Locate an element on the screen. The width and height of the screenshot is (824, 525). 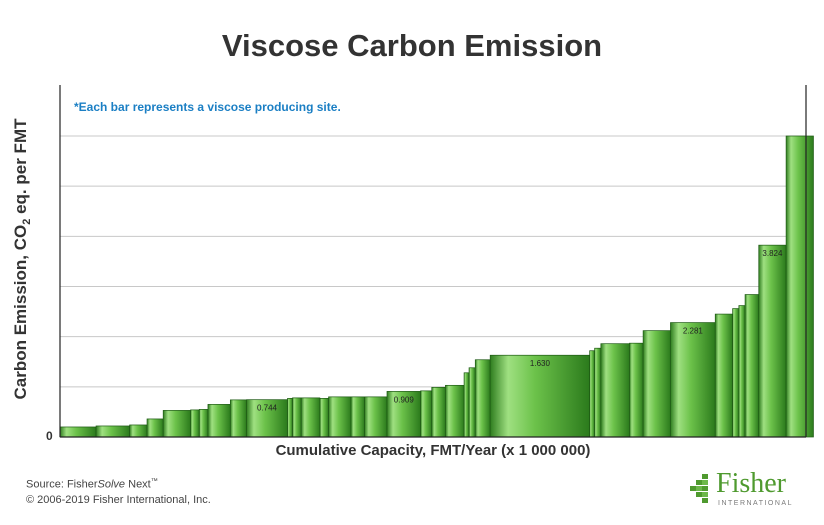
logo-wordmark: Fisher is located at coordinates (751, 483).